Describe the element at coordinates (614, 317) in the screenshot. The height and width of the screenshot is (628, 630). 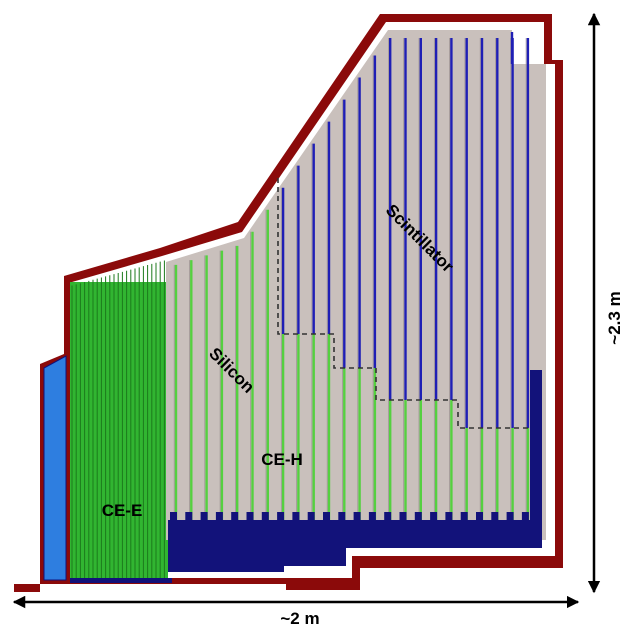
I see `label-height: ~2.3 m` at that location.